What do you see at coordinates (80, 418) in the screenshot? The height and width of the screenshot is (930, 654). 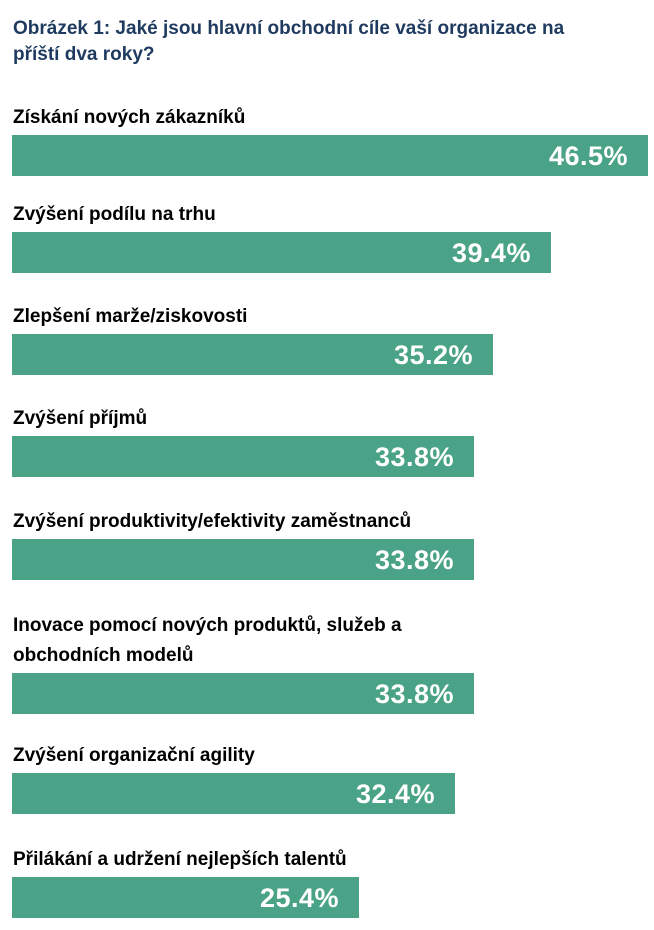 I see `category-label: Zvýšení příjmů` at bounding box center [80, 418].